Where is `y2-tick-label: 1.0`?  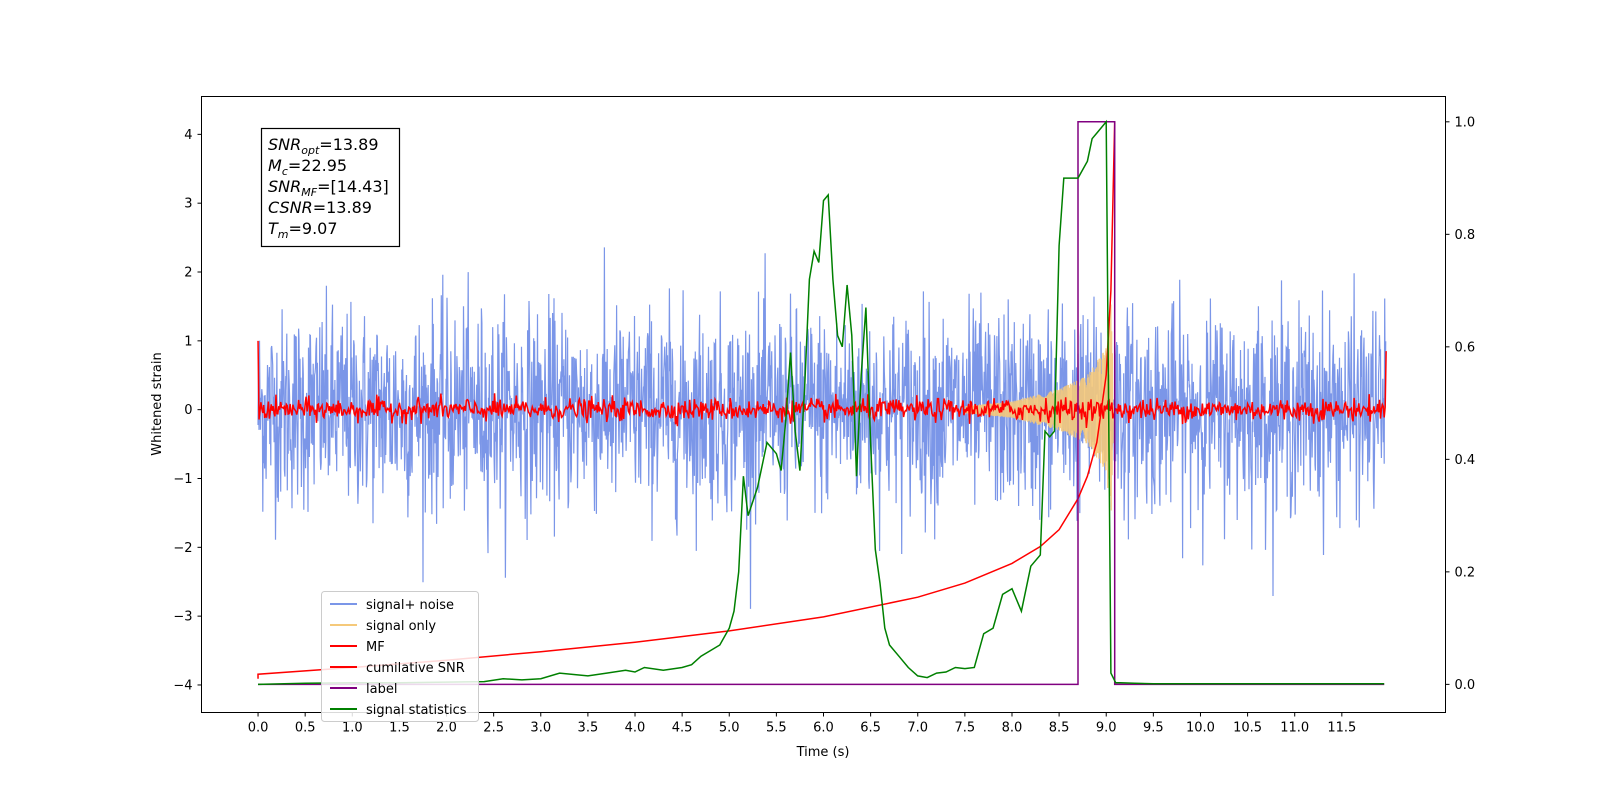
y2-tick-label: 1.0 is located at coordinates (1465, 122).